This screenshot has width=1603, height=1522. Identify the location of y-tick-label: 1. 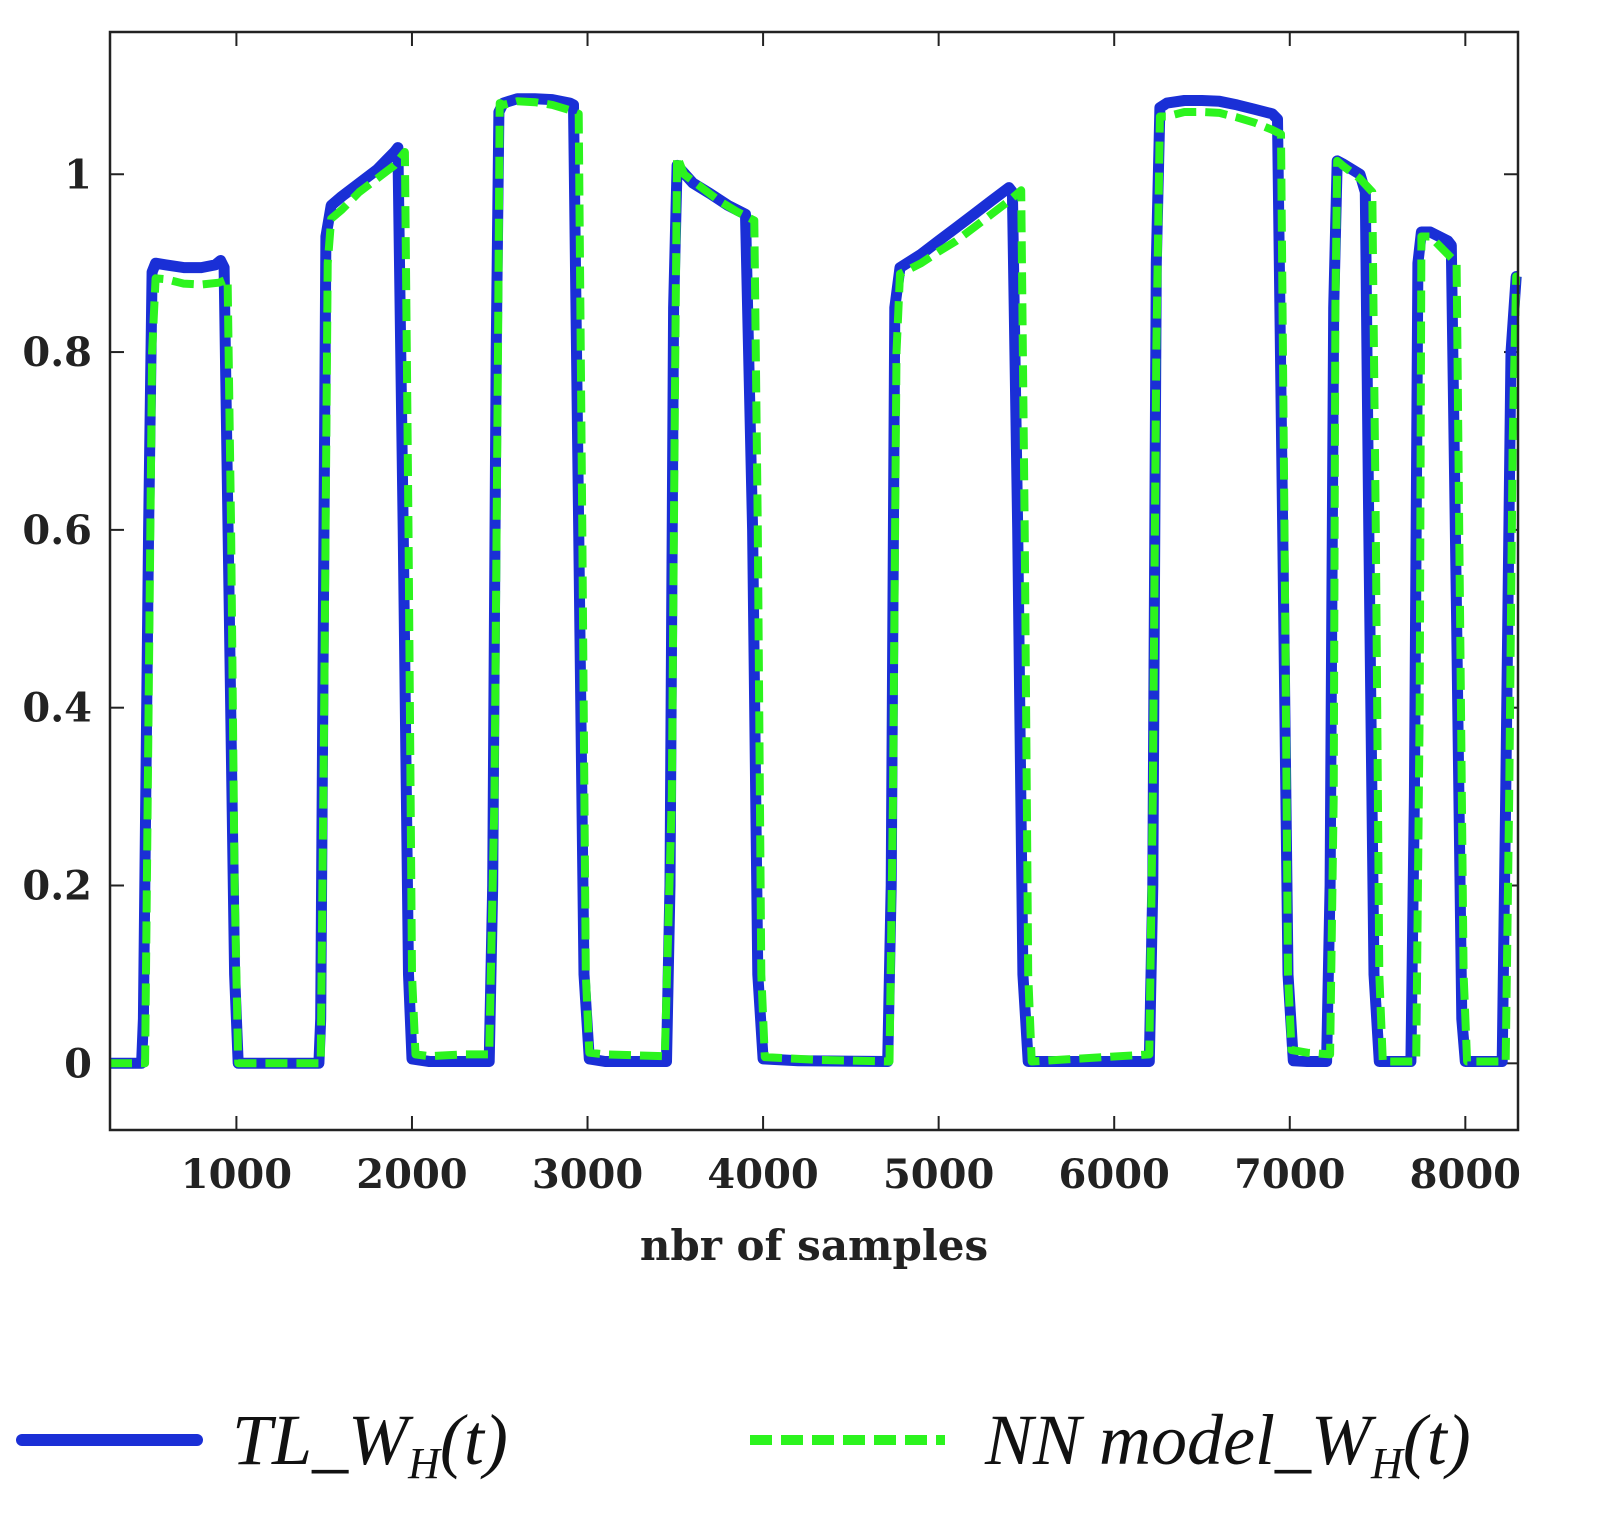
(78, 174).